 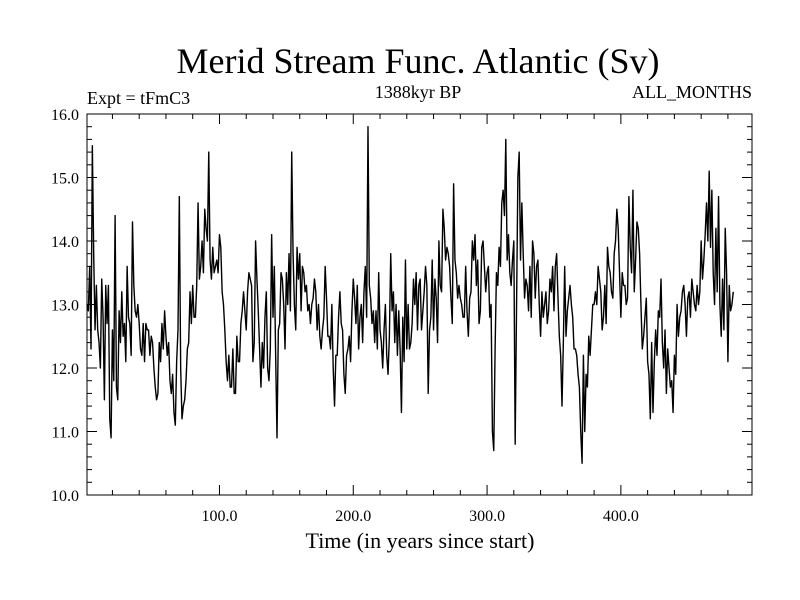 What do you see at coordinates (65, 496) in the screenshot?
I see `y-tick-label: 10.0` at bounding box center [65, 496].